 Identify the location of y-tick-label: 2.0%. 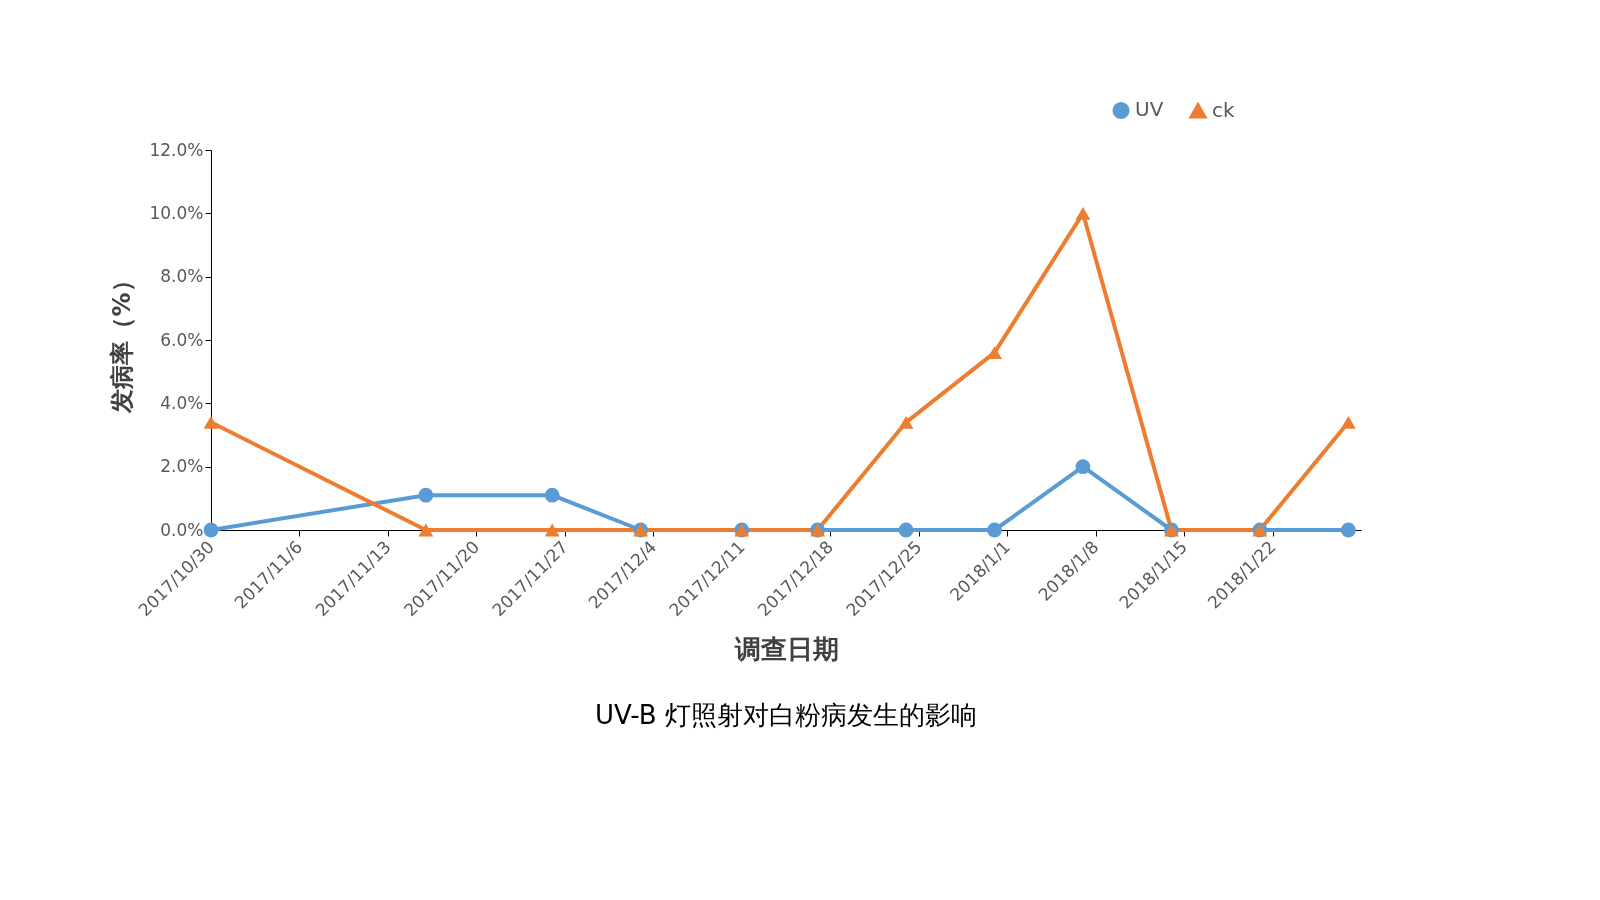
(182, 466).